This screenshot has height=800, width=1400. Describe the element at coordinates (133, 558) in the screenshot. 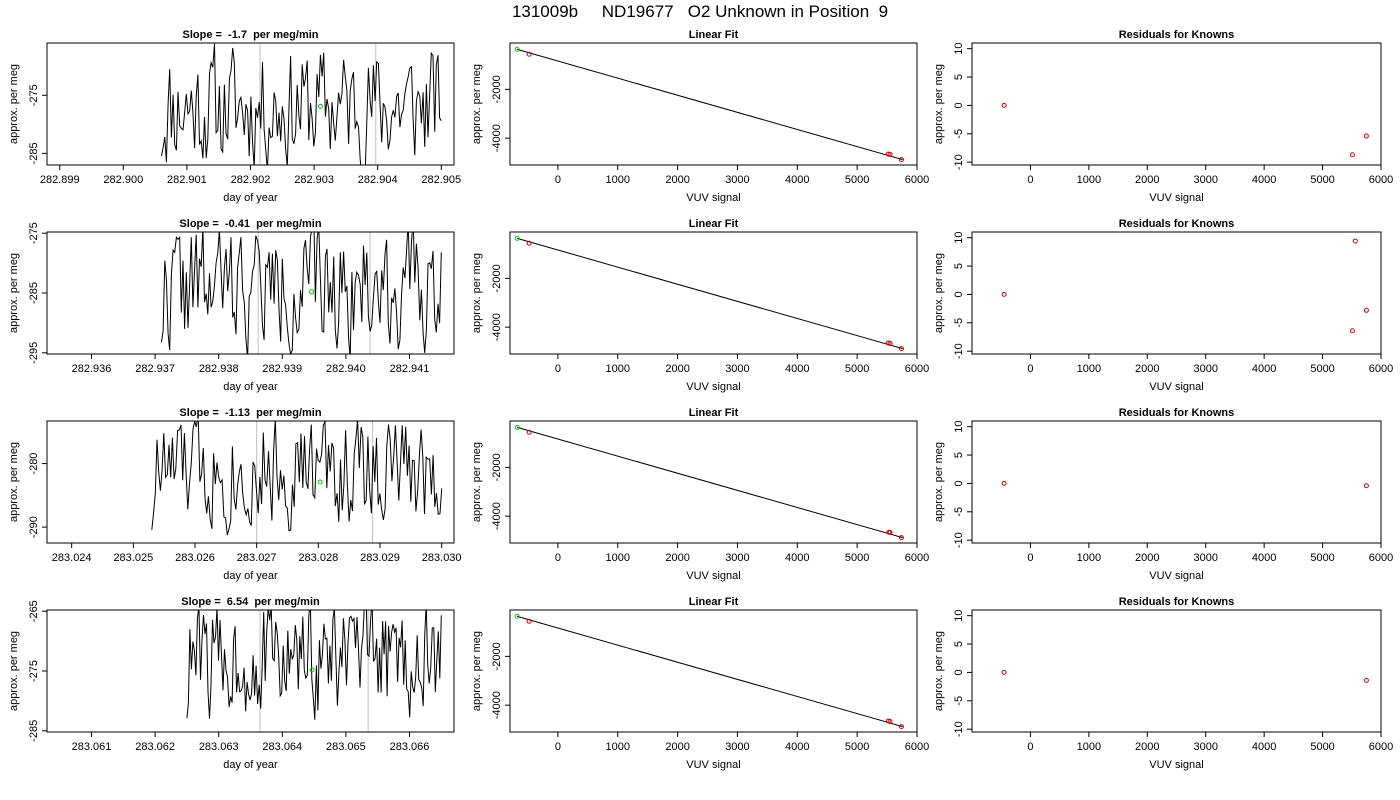

I see `x-tick-label: 283.025` at that location.